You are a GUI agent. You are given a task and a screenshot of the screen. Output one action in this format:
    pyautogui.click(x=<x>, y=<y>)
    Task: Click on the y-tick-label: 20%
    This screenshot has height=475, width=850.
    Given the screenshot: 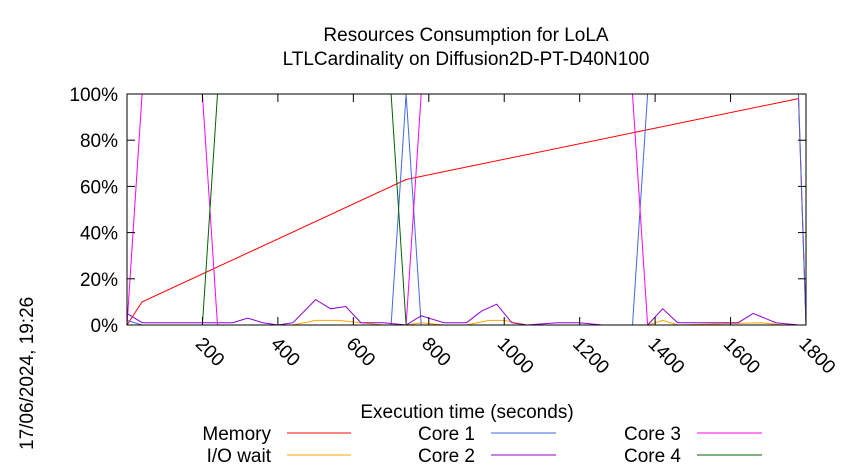 What is the action you would take?
    pyautogui.click(x=99, y=280)
    